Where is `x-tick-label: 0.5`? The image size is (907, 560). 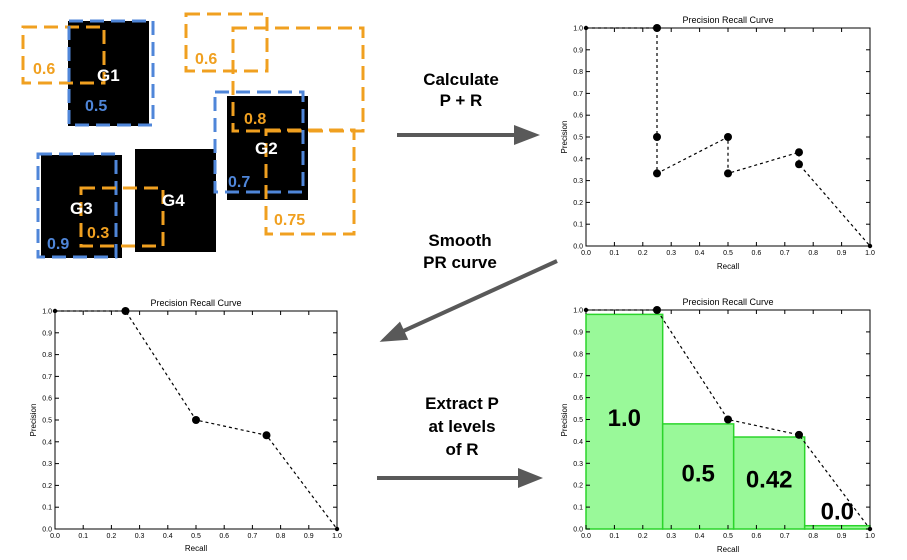 x-tick-label: 0.5 is located at coordinates (728, 536).